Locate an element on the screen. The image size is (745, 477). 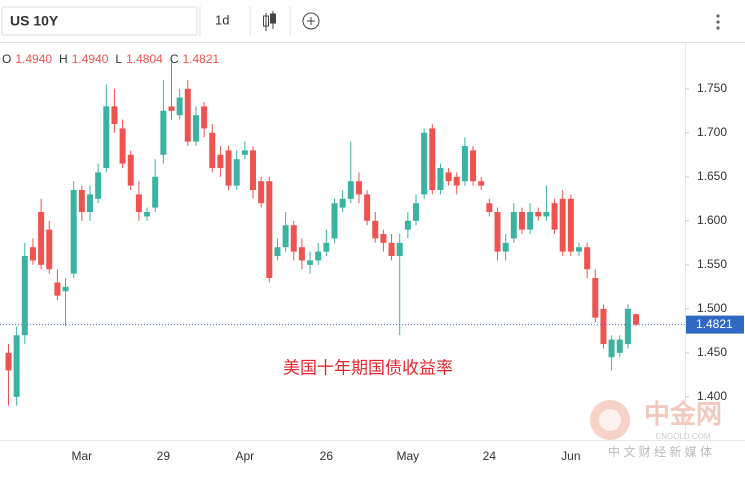
watermark: 中金网 CNGOLD.COM 中 文 财 经 新 媒 体 is located at coordinates (656, 429).